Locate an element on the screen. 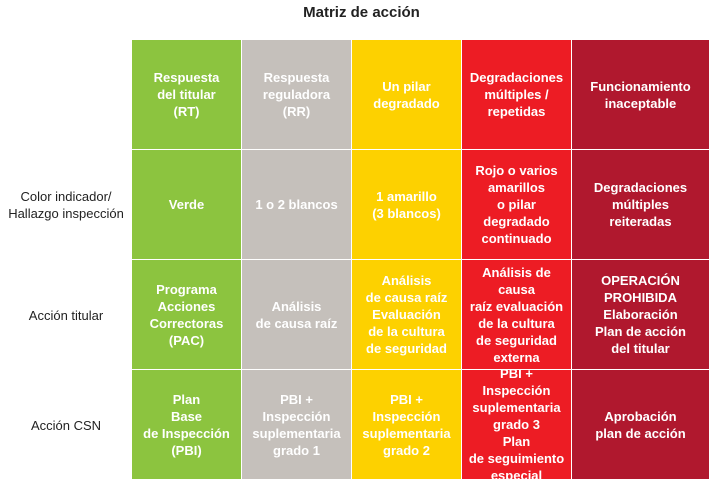 Image resolution: width=723 pixels, height=497 pixels. cell-r0-c2: Un pilar degradado is located at coordinates (407, 95).